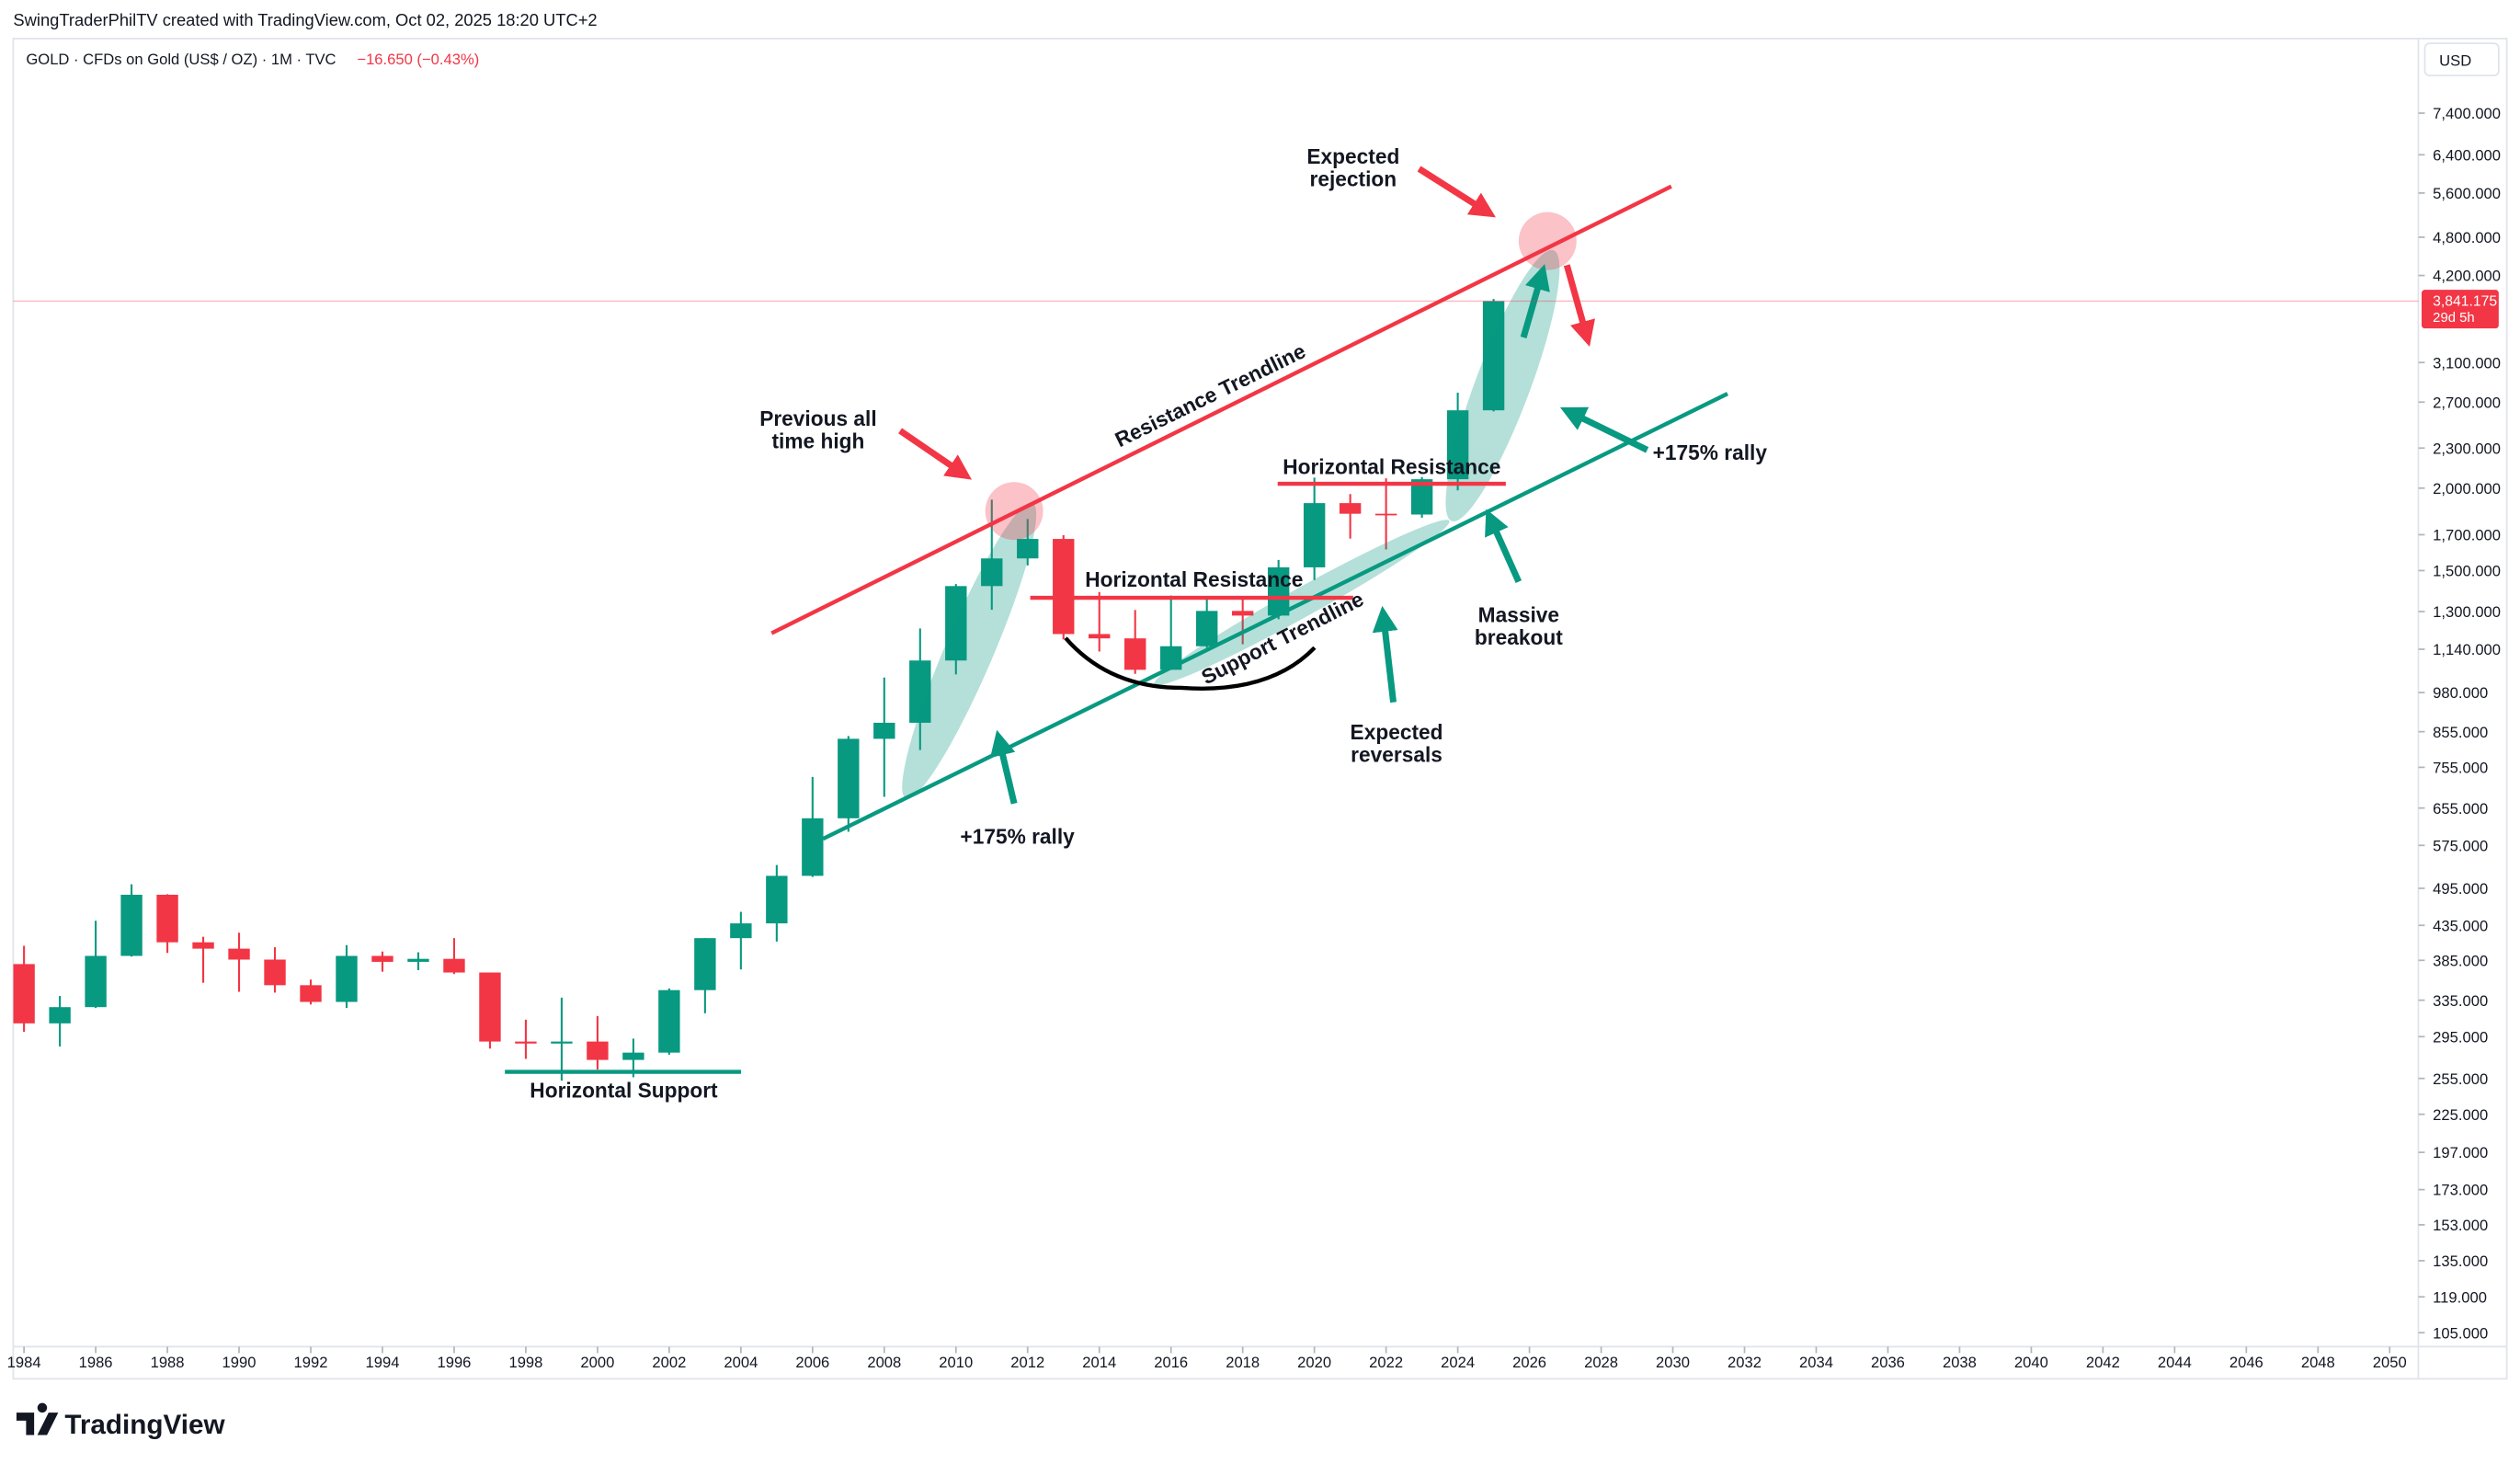 The height and width of the screenshot is (1464, 2520). What do you see at coordinates (2467, 194) in the screenshot?
I see `y-tick-label: 5,600.000` at bounding box center [2467, 194].